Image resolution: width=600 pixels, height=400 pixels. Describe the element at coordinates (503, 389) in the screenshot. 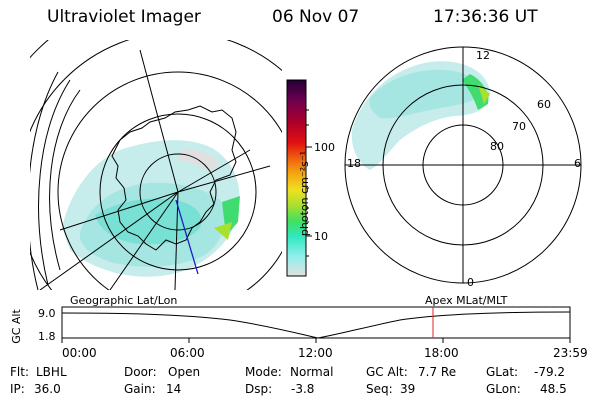

I see `glon-label: GLon:` at that location.